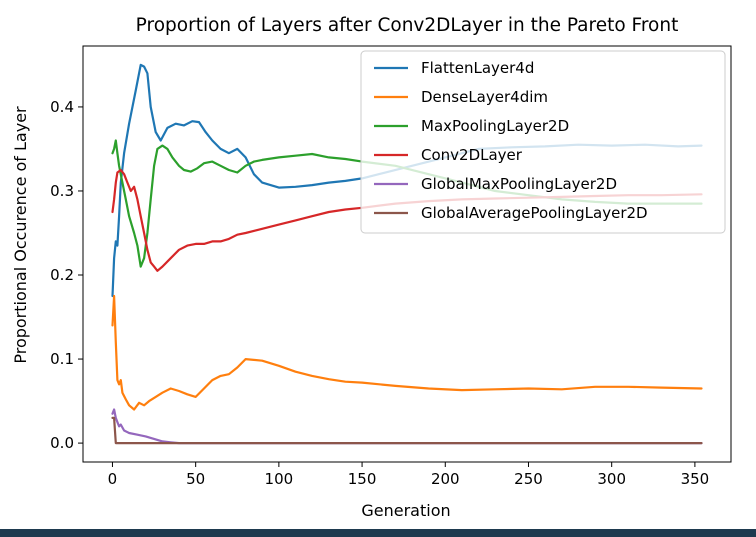 Image resolution: width=756 pixels, height=537 pixels. Describe the element at coordinates (611, 479) in the screenshot. I see `x-tick-label: 300` at that location.